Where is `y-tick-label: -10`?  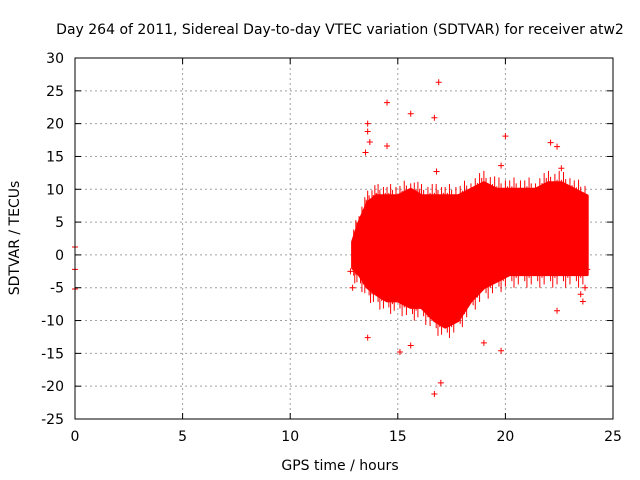
y-tick-label: -10 is located at coordinates (52, 322).